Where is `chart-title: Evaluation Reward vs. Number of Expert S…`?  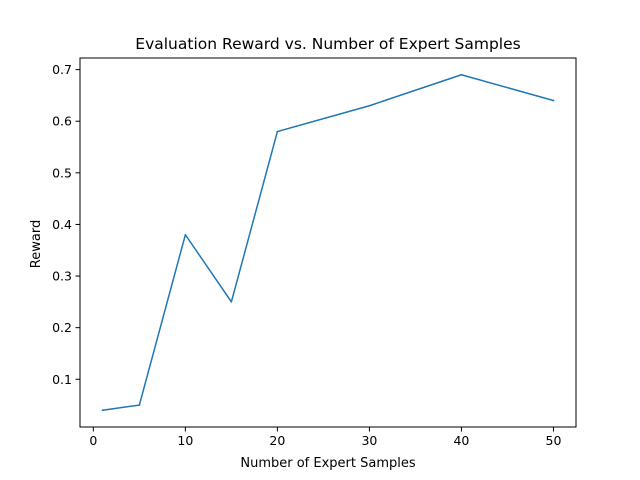
chart-title: Evaluation Reward vs. Number of Expert S… is located at coordinates (327, 44).